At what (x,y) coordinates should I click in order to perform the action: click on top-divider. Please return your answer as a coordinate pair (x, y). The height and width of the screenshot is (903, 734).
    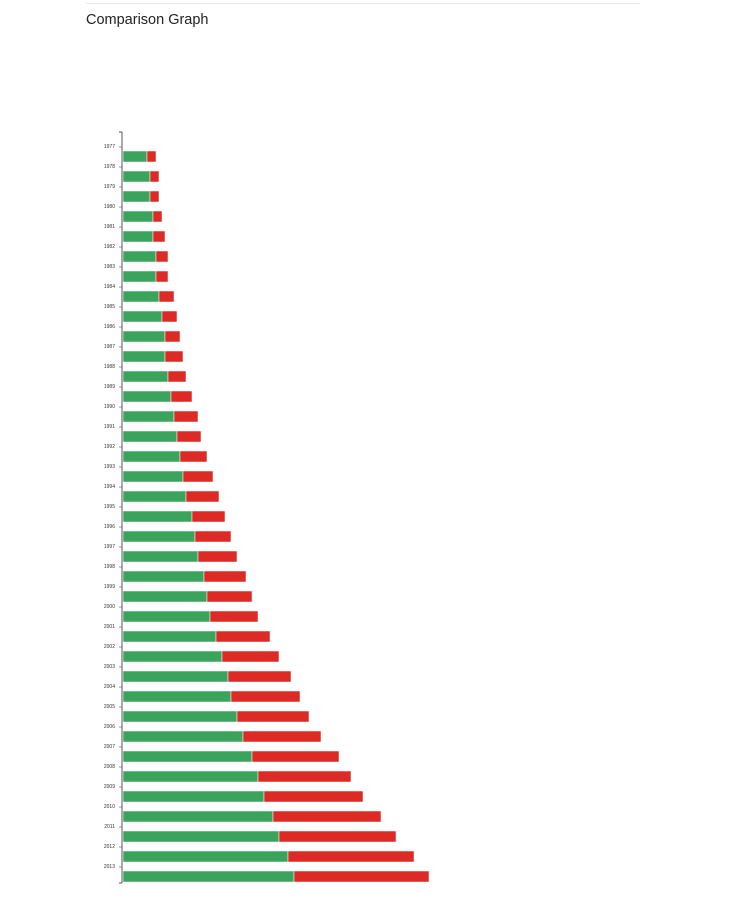
    Looking at the image, I should click on (363, 3).